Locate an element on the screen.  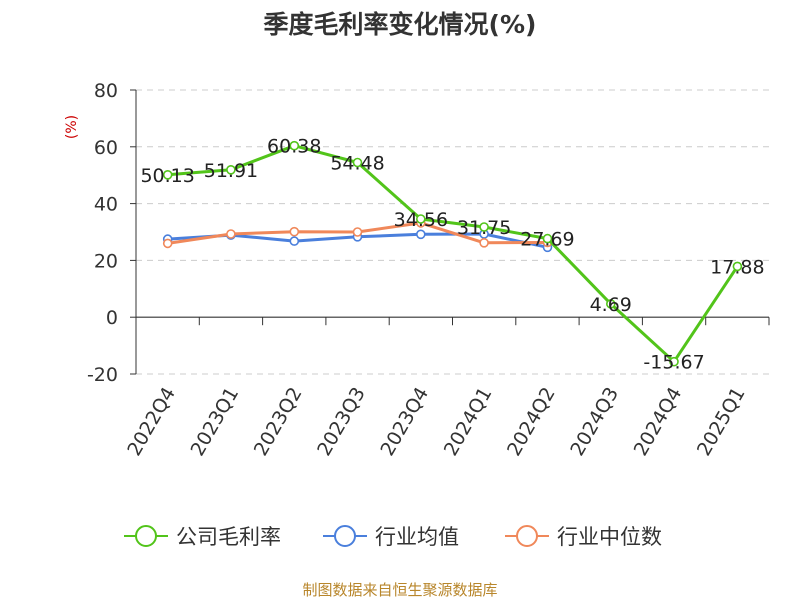
data-label: 54.48 is located at coordinates (357, 163).